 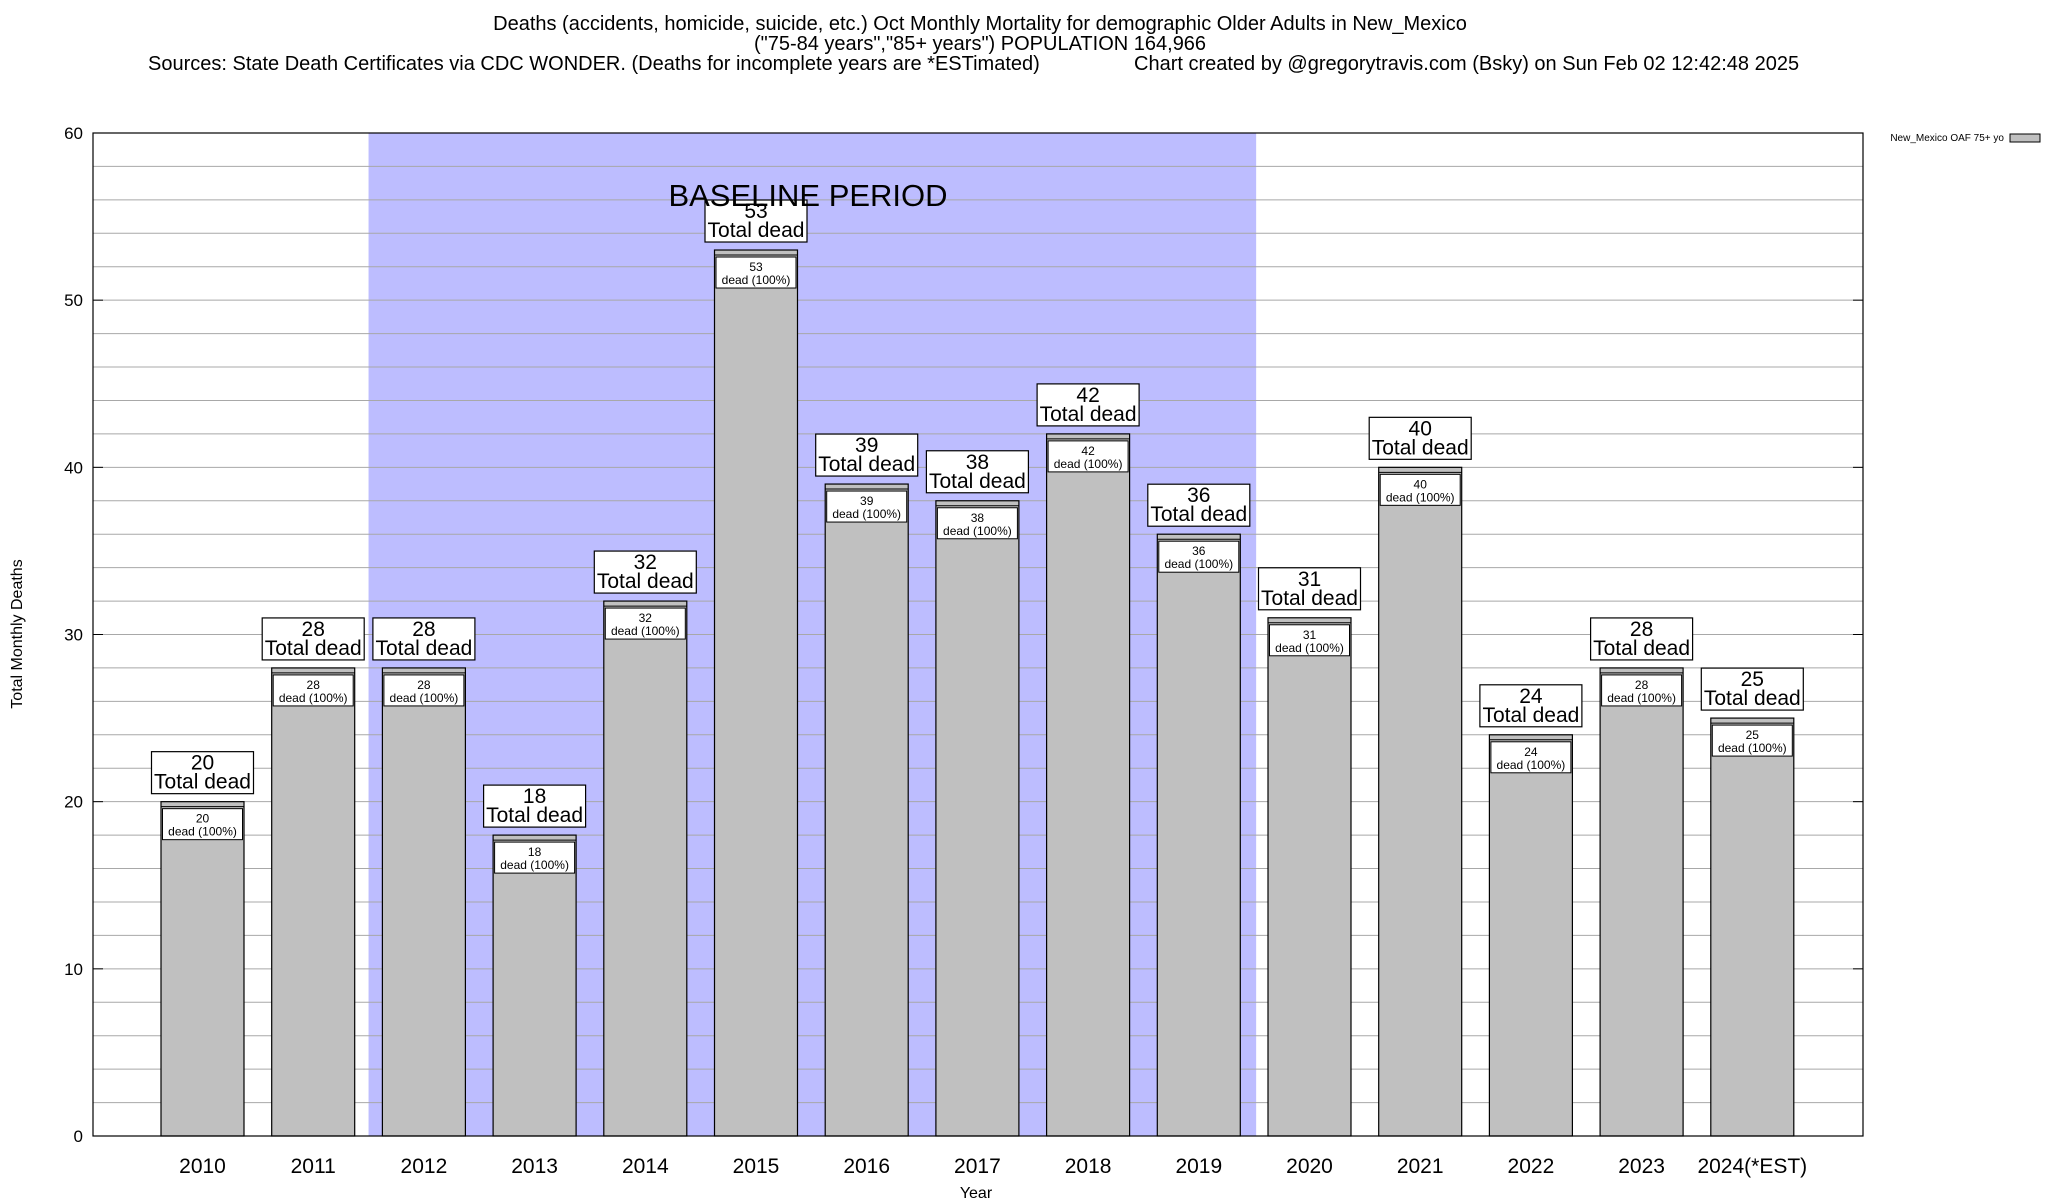 I want to click on x-tick-label: 2016, so click(x=866, y=1166).